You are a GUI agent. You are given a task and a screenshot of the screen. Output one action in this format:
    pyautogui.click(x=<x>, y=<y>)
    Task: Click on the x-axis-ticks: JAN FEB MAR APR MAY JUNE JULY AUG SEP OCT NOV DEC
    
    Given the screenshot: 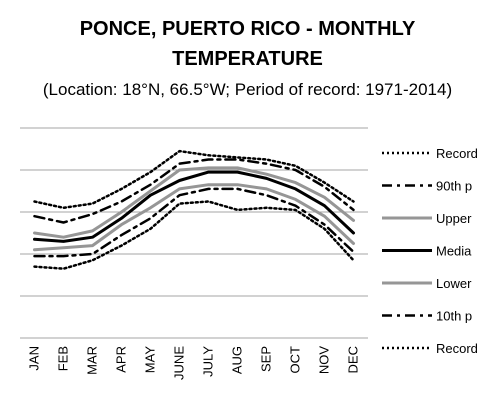 What is the action you would take?
    pyautogui.click(x=194, y=363)
    